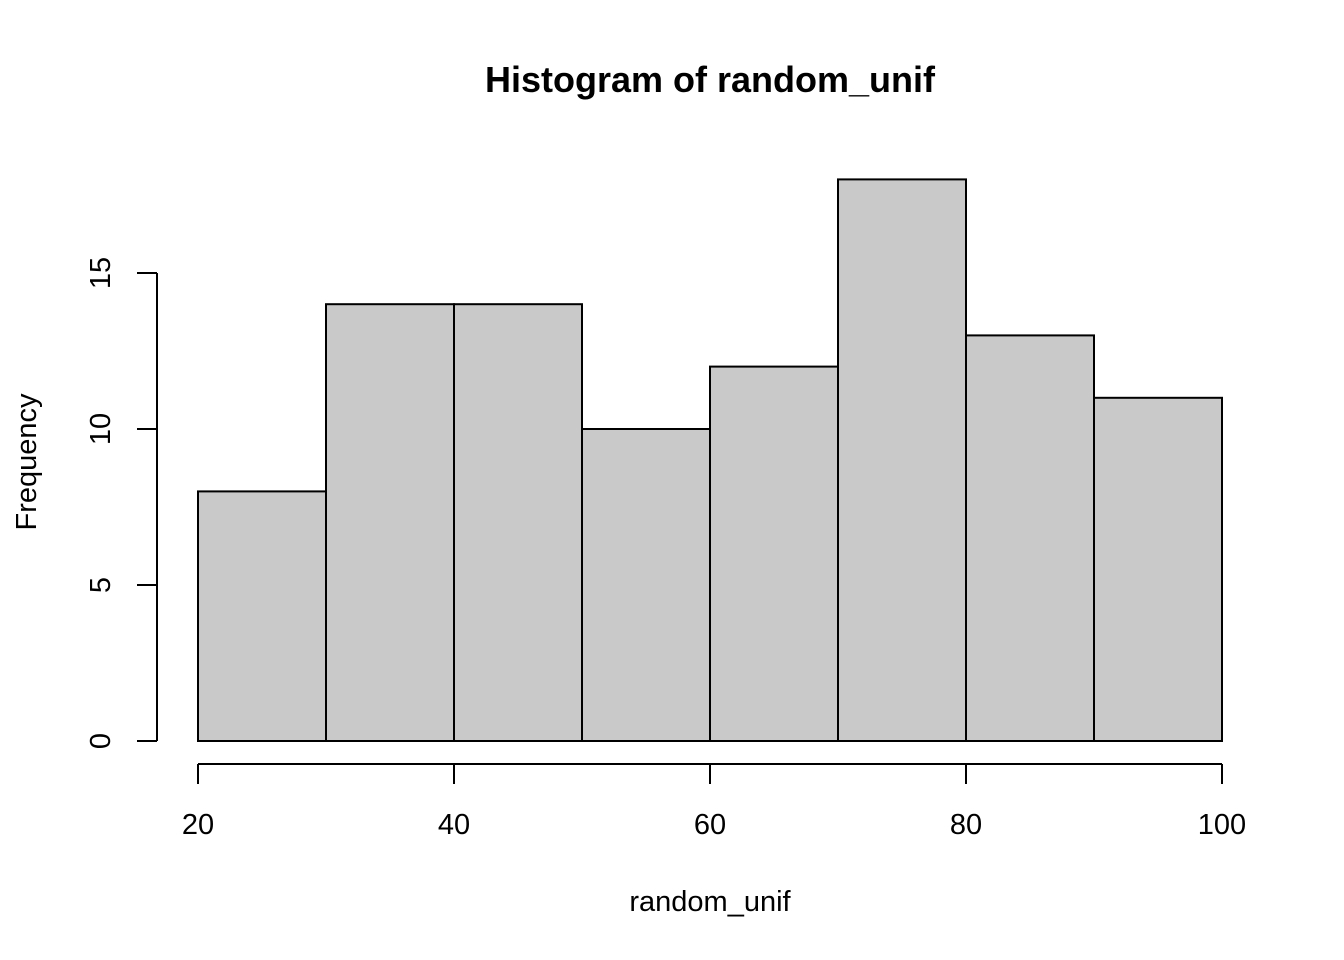 Image resolution: width=1344 pixels, height=960 pixels. Describe the element at coordinates (101, 585) in the screenshot. I see `y-tick-label: 5` at that location.